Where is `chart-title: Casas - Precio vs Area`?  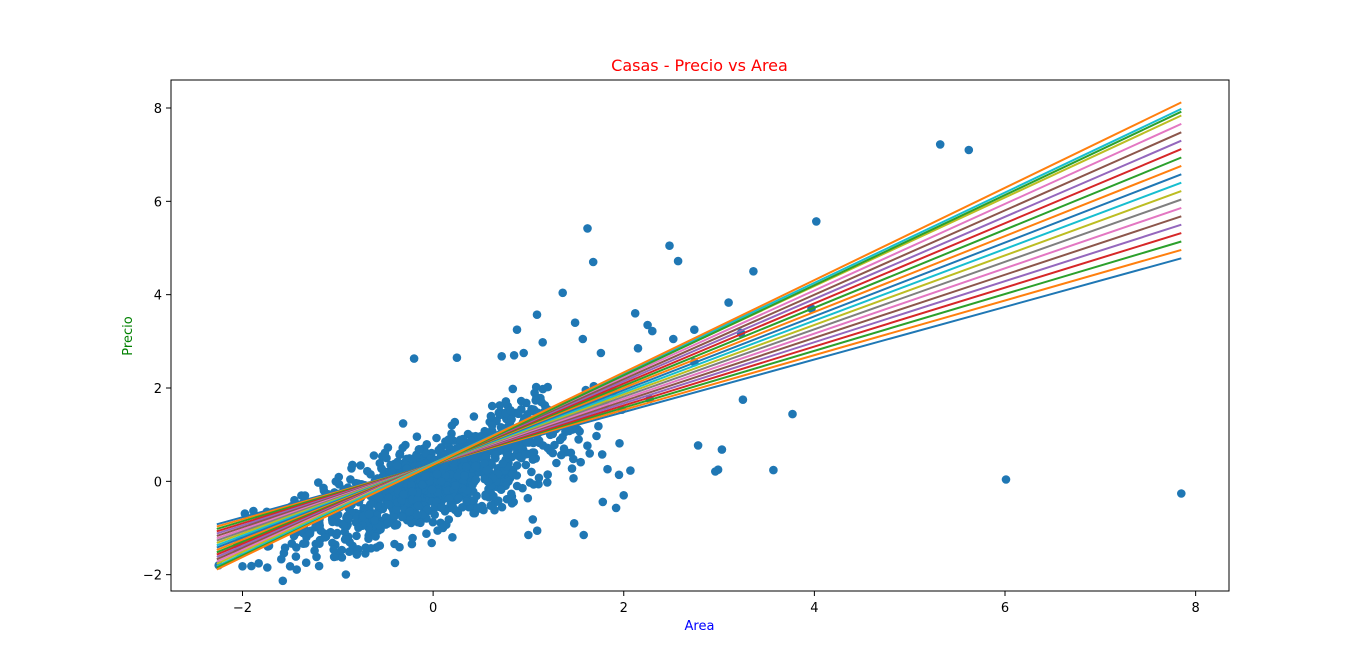 chart-title: Casas - Precio vs Area is located at coordinates (699, 65).